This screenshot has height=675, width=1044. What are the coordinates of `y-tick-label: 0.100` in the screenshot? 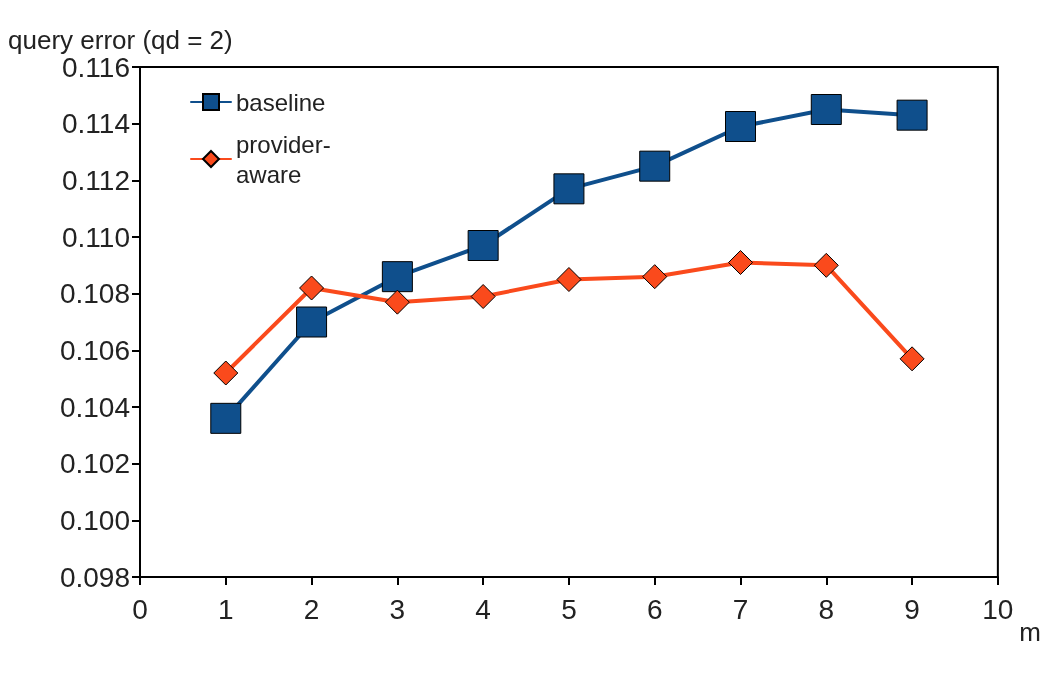 It's located at (94, 520).